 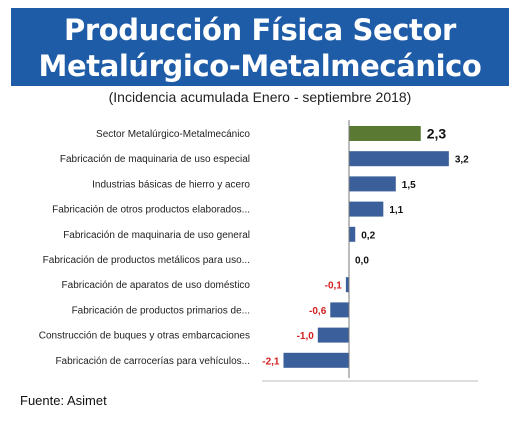 I want to click on category-label: Fabricación de aparatos de uso doméstico, so click(x=156, y=285).